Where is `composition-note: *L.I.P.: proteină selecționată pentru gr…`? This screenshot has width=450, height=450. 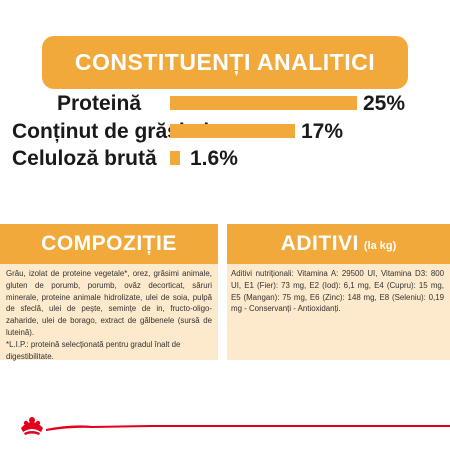 composition-note: *L.I.P.: proteină selecționată pentru gr… is located at coordinates (93, 350).